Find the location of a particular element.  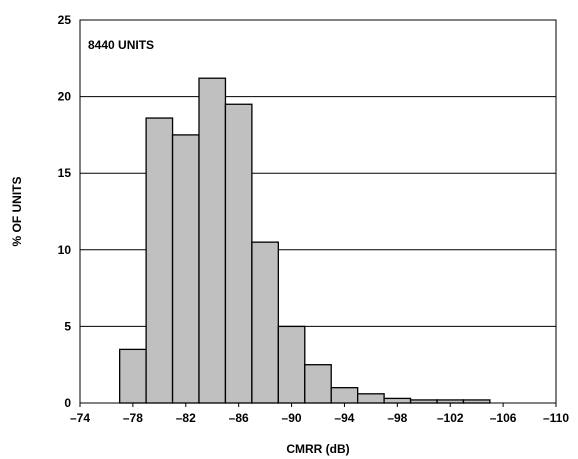

y-axis-title: % OF UNITS is located at coordinates (17, 211).